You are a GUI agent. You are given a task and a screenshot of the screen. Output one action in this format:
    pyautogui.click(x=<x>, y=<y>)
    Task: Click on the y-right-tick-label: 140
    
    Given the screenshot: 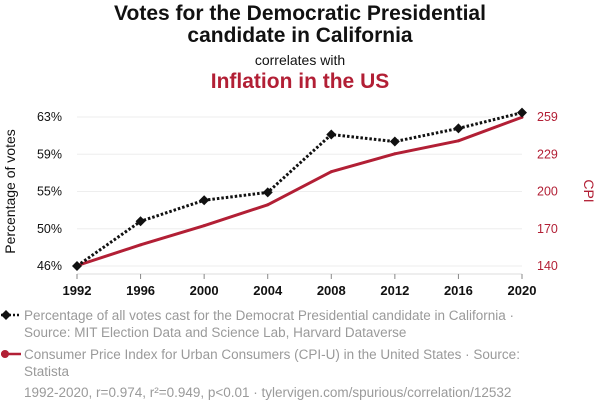 What is the action you would take?
    pyautogui.click(x=547, y=266)
    